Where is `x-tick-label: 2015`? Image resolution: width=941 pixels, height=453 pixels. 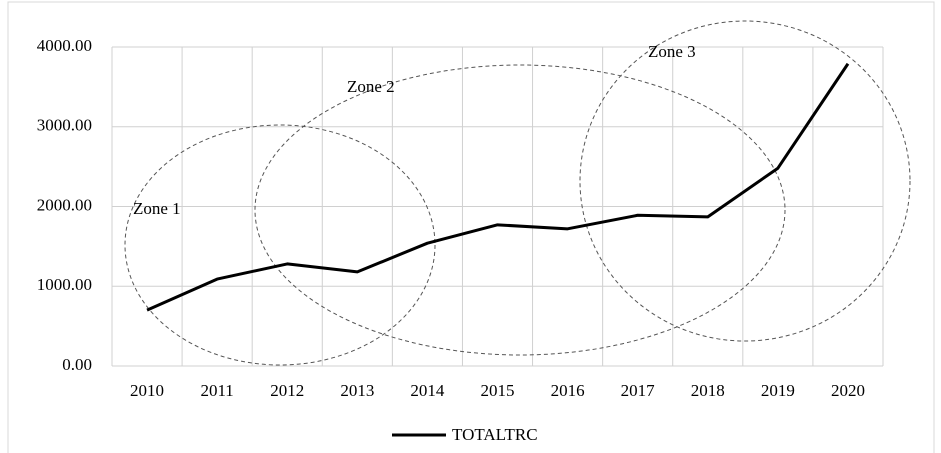
x-tick-label: 2015 is located at coordinates (498, 390).